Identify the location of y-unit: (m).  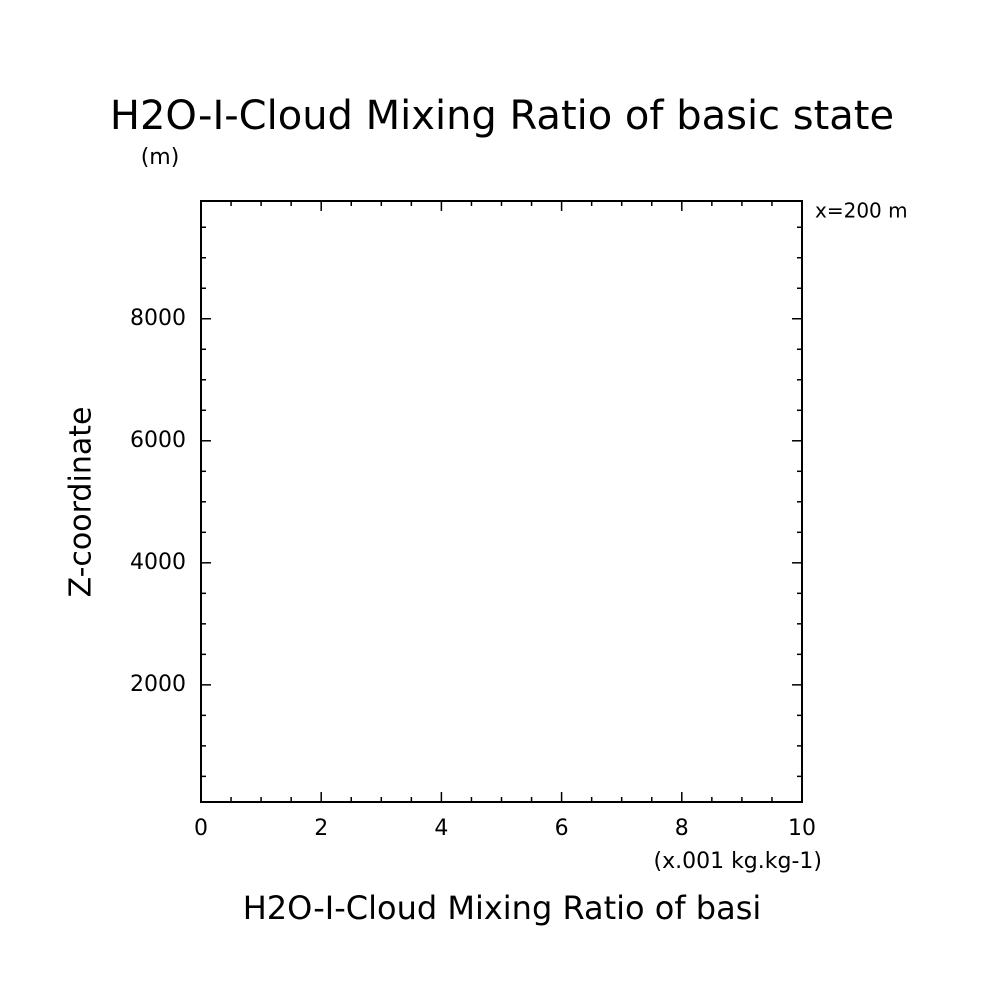
(160, 157).